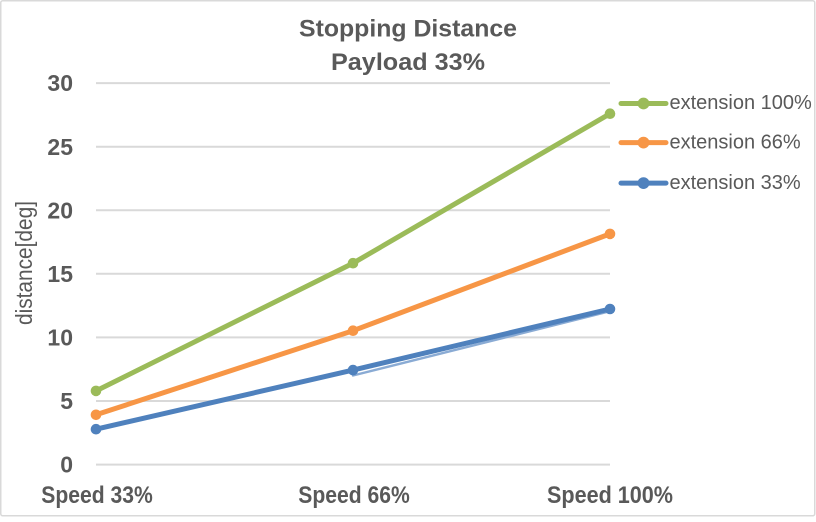  Describe the element at coordinates (735, 143) in the screenshot. I see `svg-text: extension 66%` at that location.